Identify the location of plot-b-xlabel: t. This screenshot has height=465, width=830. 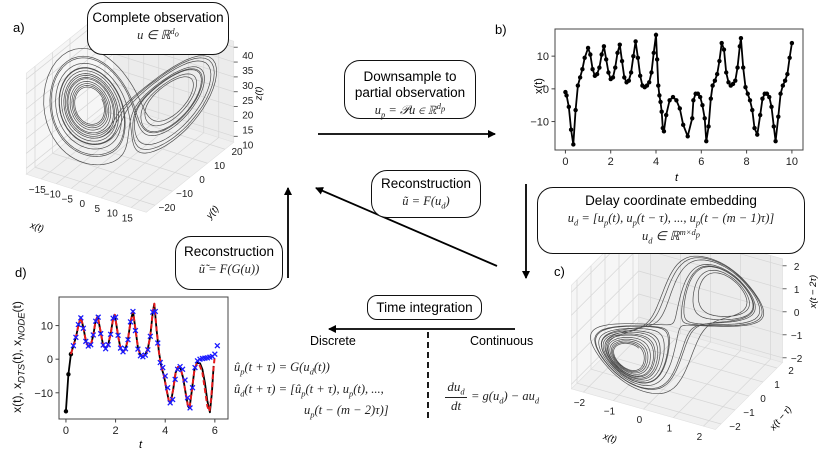
(677, 178).